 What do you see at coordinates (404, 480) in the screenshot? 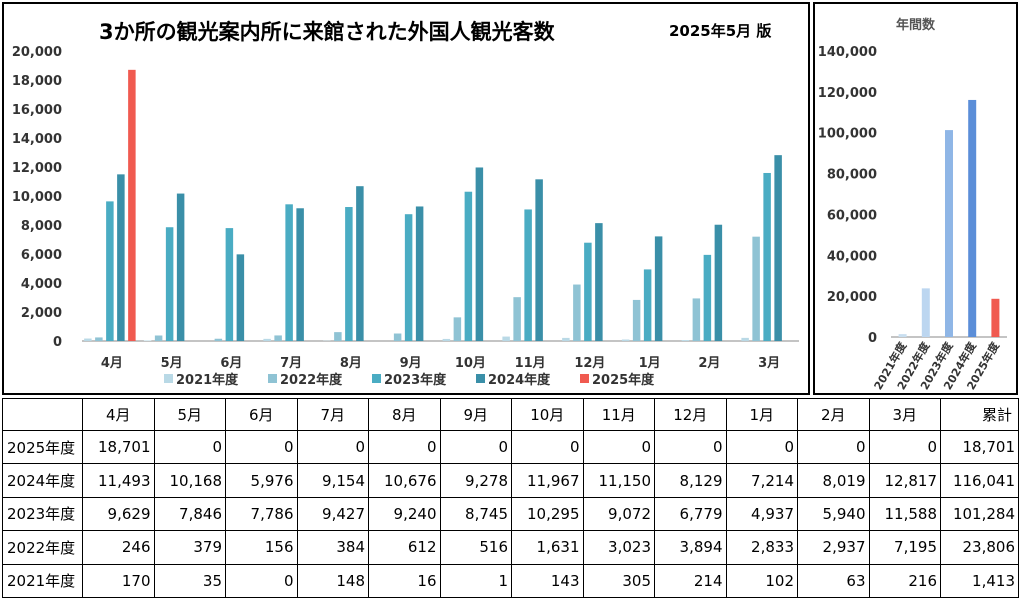
I see `table-cell: 10,676` at bounding box center [404, 480].